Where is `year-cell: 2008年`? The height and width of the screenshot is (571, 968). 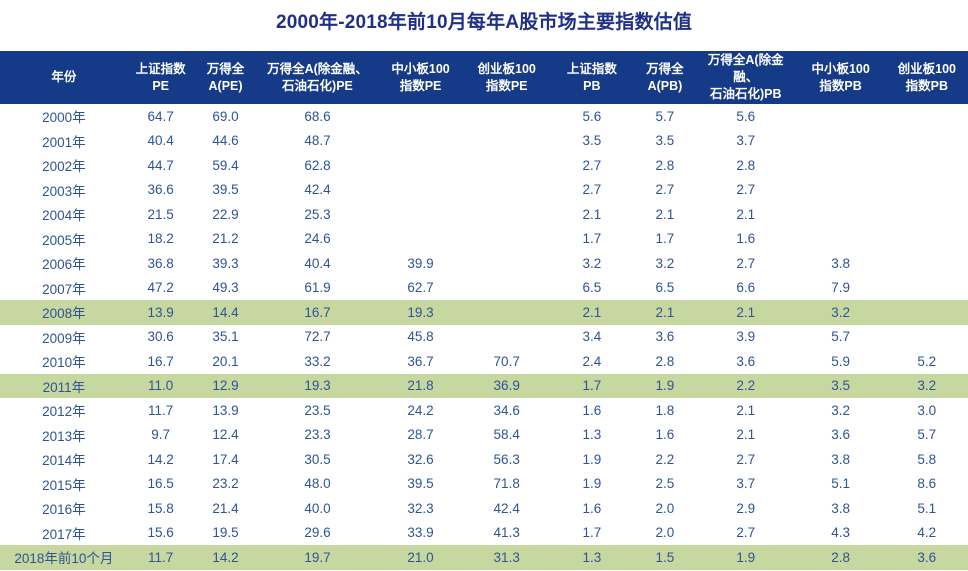 year-cell: 2008年 is located at coordinates (64, 312).